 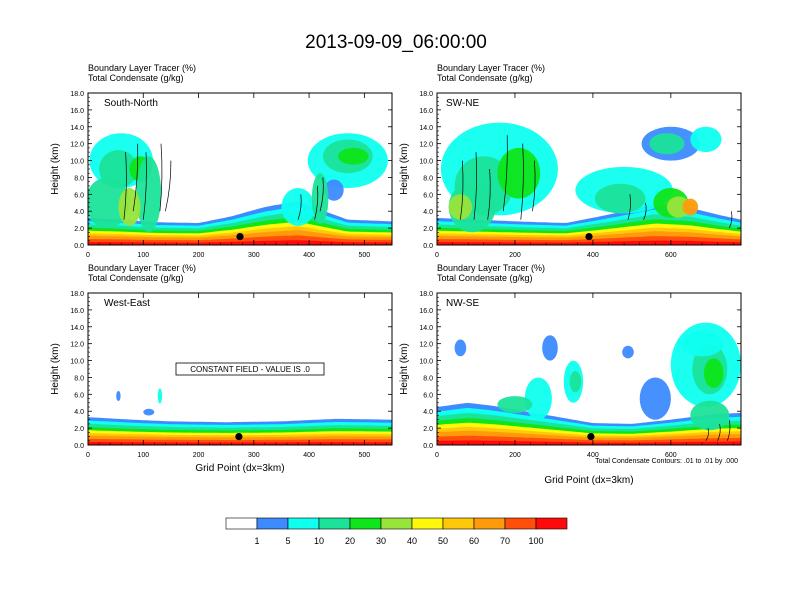 What do you see at coordinates (426, 311) in the screenshot?
I see `y-tick-label: 16.0` at bounding box center [426, 311].